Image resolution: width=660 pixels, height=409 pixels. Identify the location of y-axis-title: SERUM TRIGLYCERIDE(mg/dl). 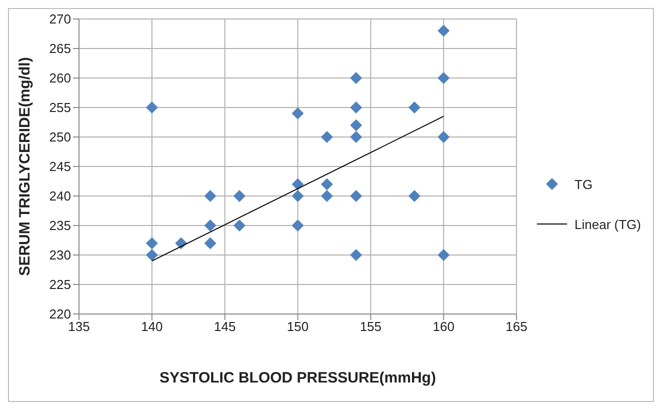
(25, 166).